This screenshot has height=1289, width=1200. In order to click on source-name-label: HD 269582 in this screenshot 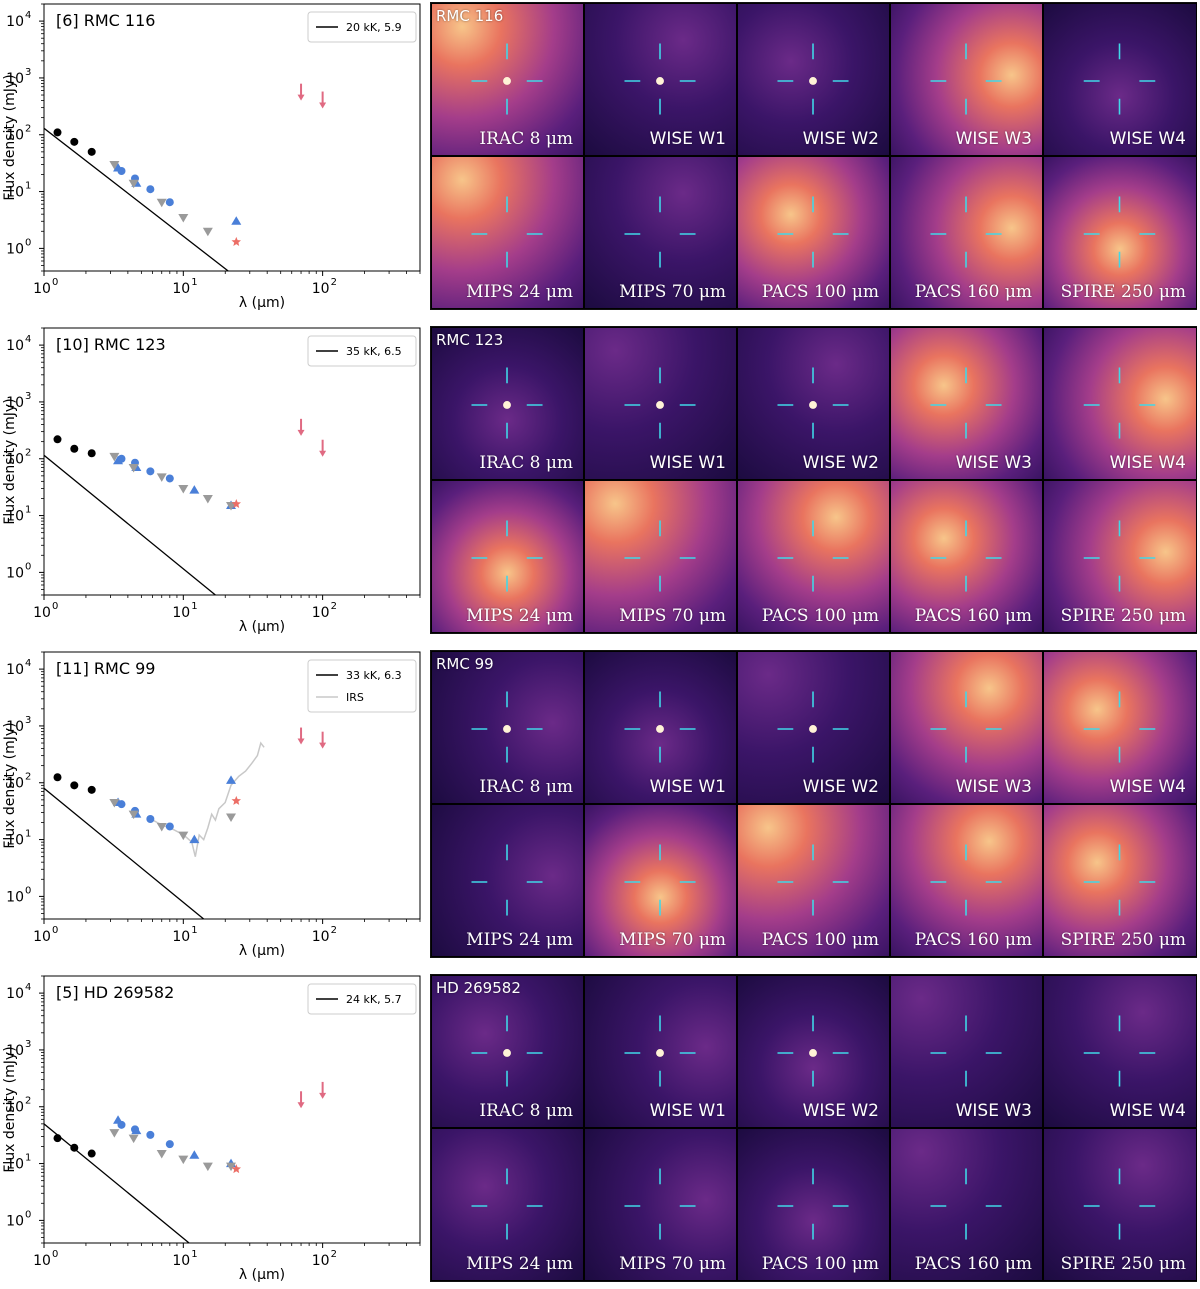, I will do `click(478, 988)`.